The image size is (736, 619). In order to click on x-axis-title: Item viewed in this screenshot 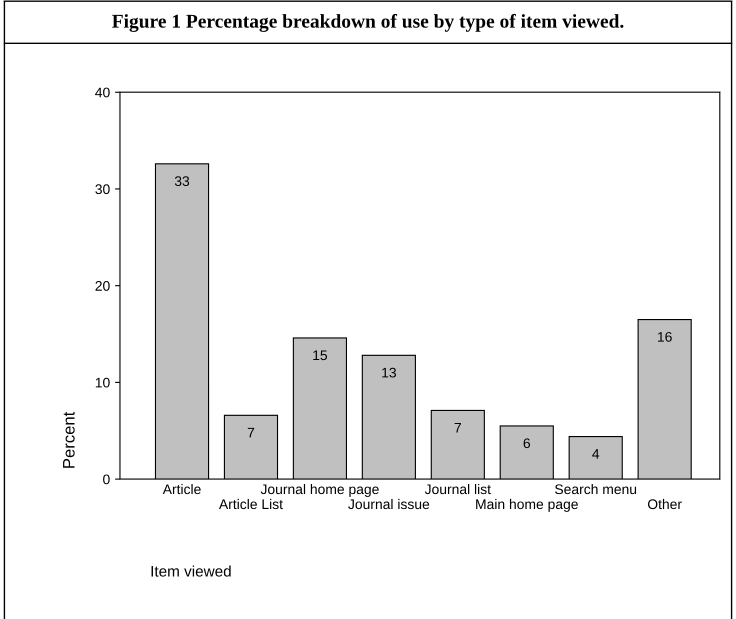, I will do `click(191, 571)`.